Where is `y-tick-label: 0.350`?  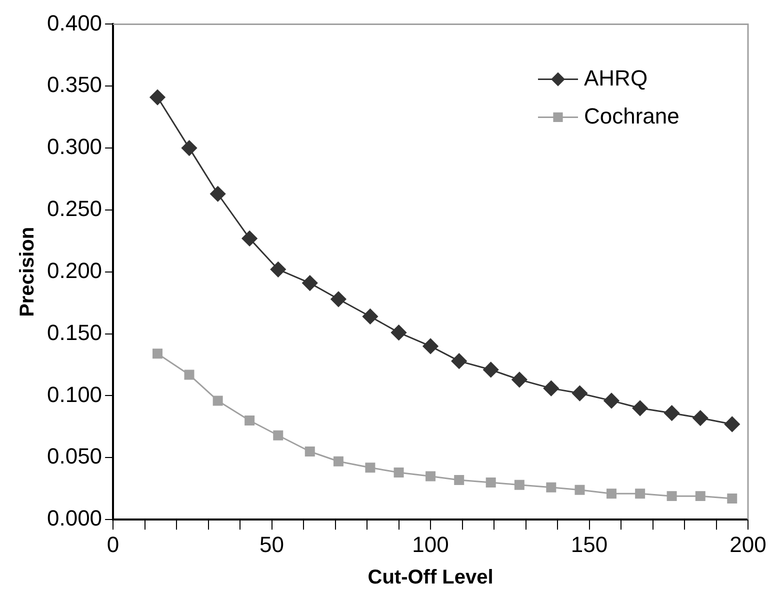 y-tick-label: 0.350 is located at coordinates (74, 85).